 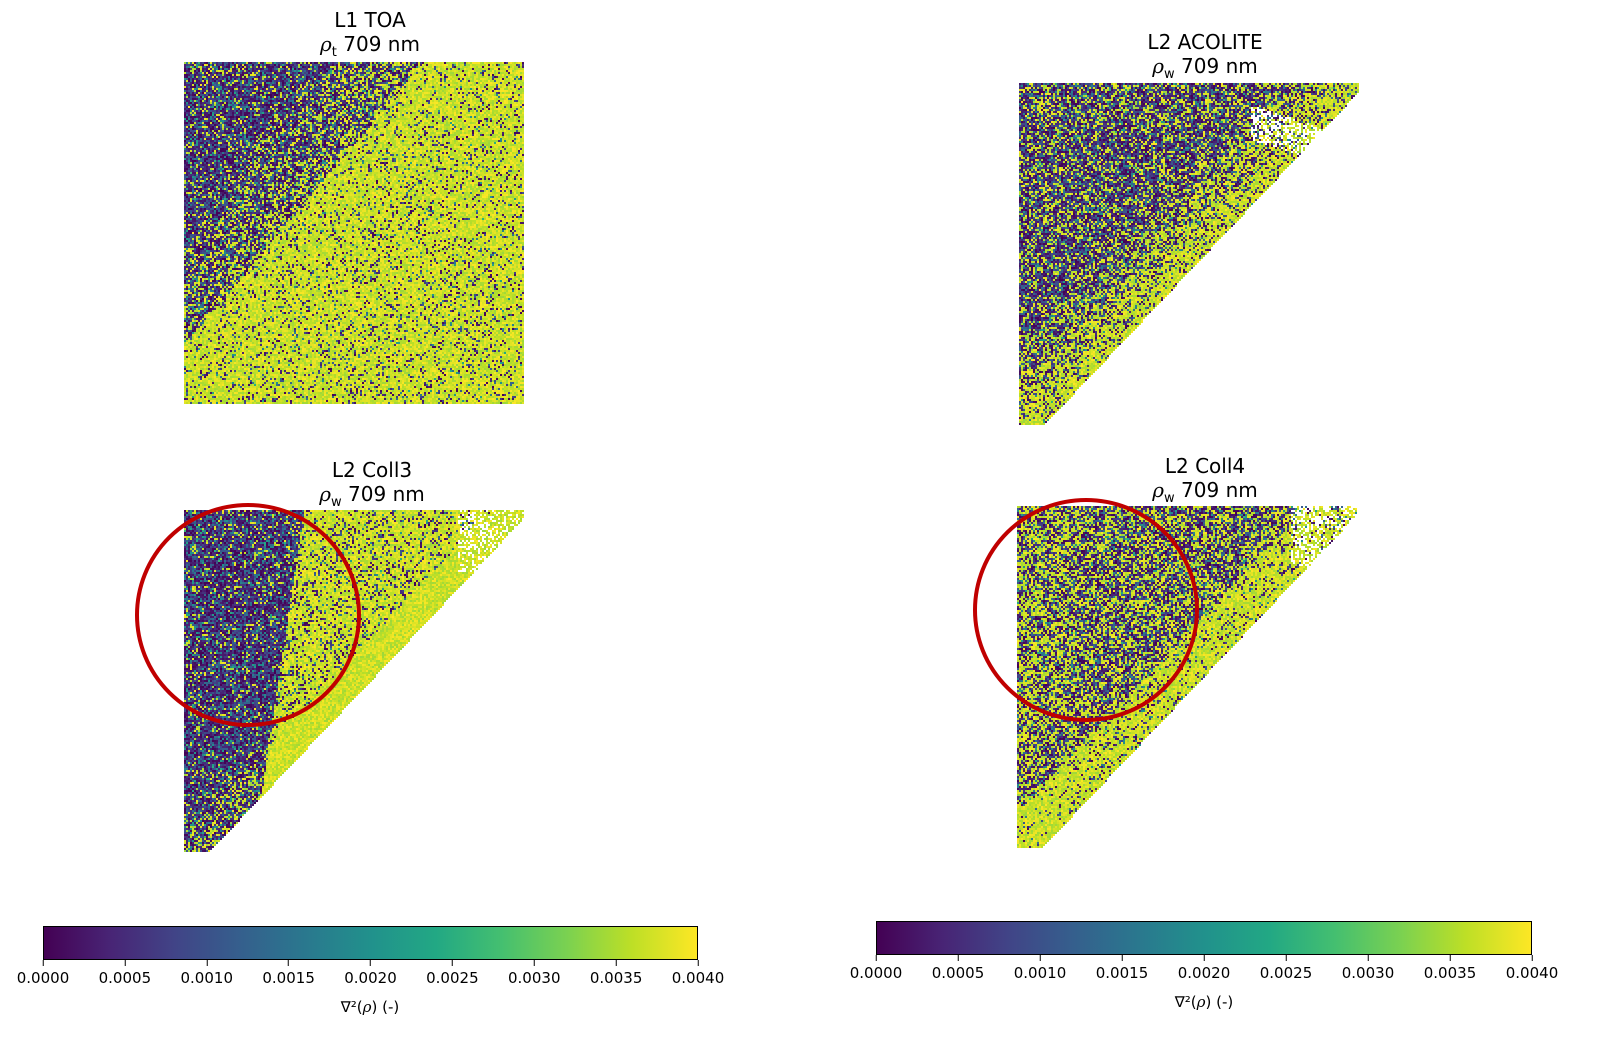 I want to click on panel-title-main: L1 TOA, so click(x=370, y=20).